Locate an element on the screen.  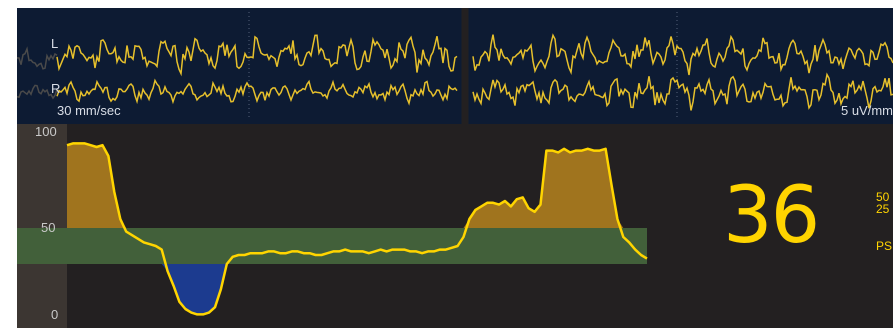
axis-label-min: 0 is located at coordinates (55, 314).